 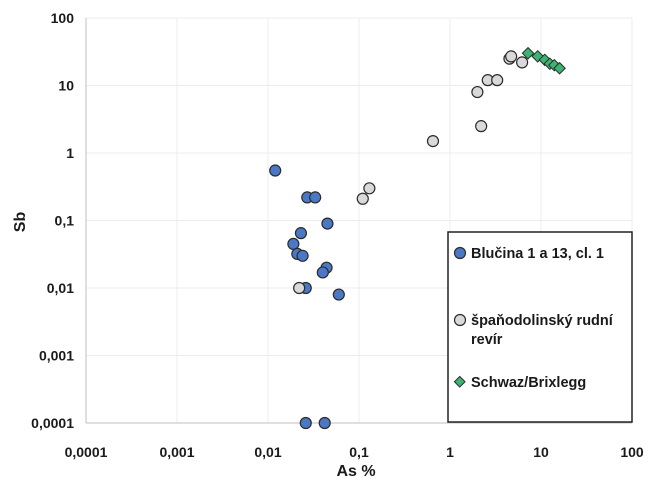 What do you see at coordinates (267, 452) in the screenshot?
I see `x-tick-label: 0,01` at bounding box center [267, 452].